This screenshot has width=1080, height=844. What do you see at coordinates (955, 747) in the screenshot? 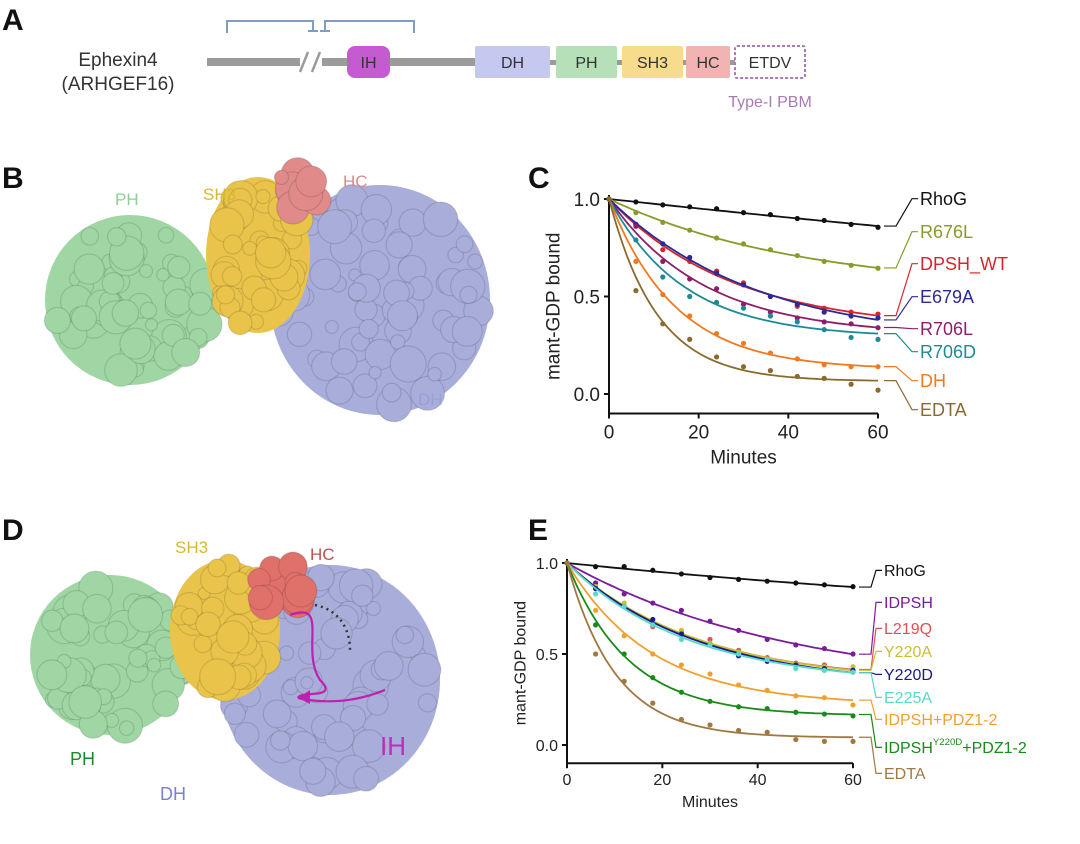
I see `legend-label: IDPSHY220D+PDZ1-2` at bounding box center [955, 747].